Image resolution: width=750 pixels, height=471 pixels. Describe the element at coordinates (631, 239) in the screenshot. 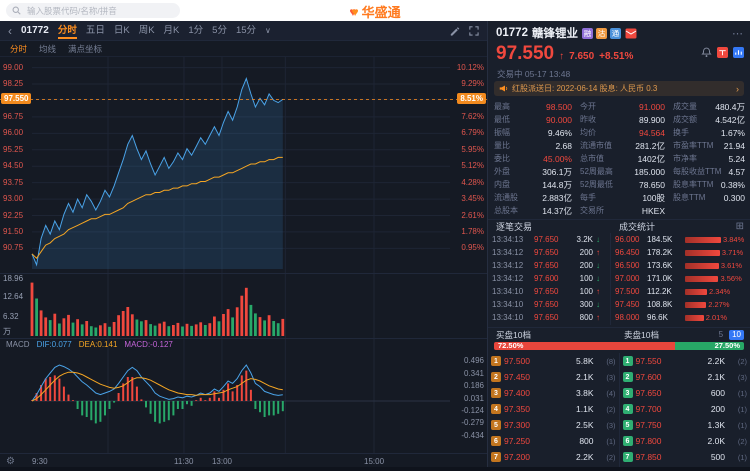

I see `stat-price: 96.000` at that location.